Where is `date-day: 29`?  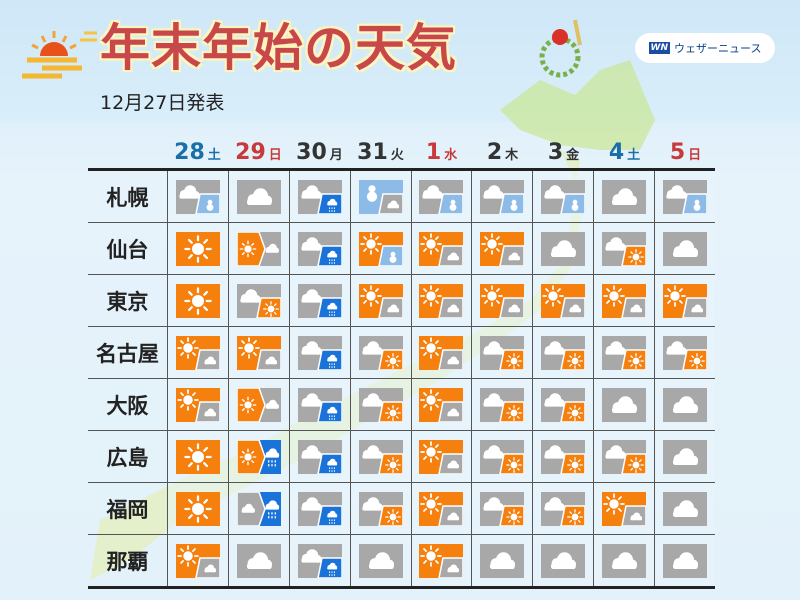
date-day: 29 is located at coordinates (250, 152).